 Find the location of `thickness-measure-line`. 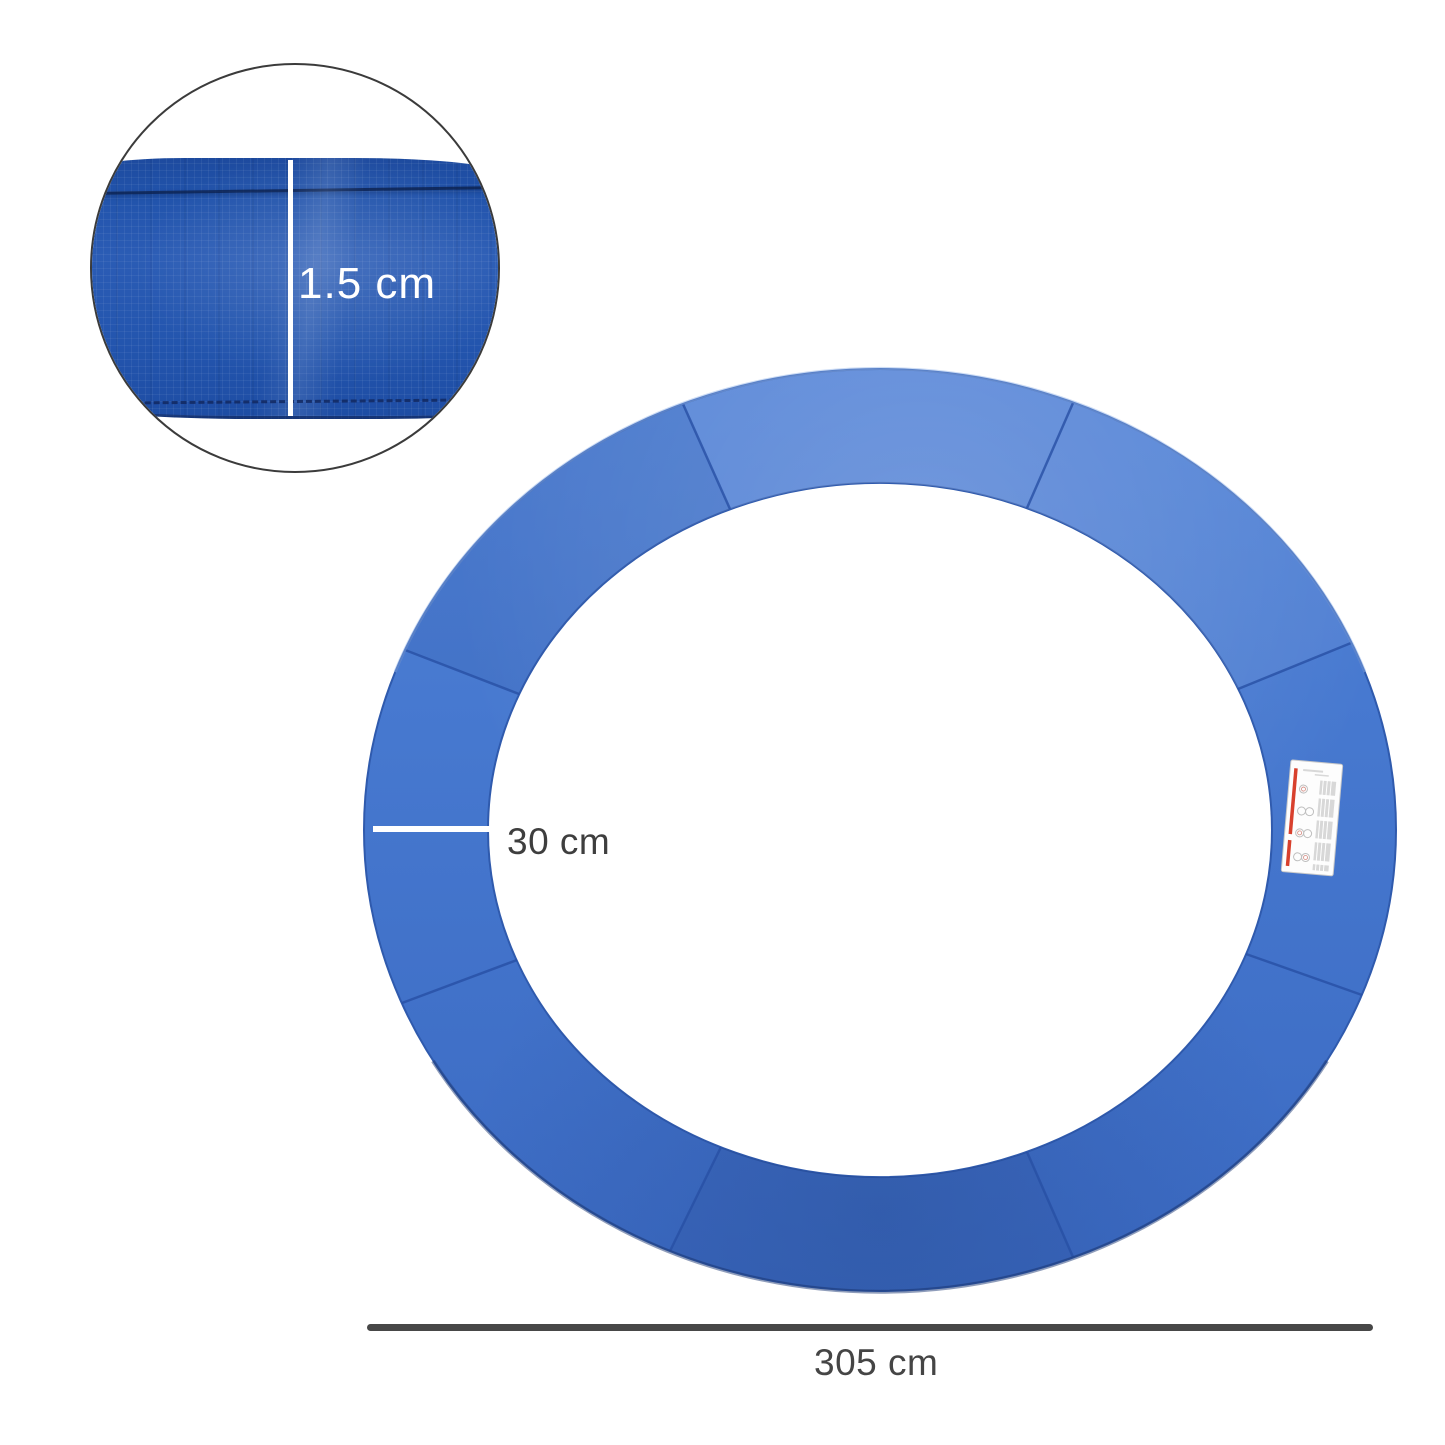

thickness-measure-line is located at coordinates (290, 288).